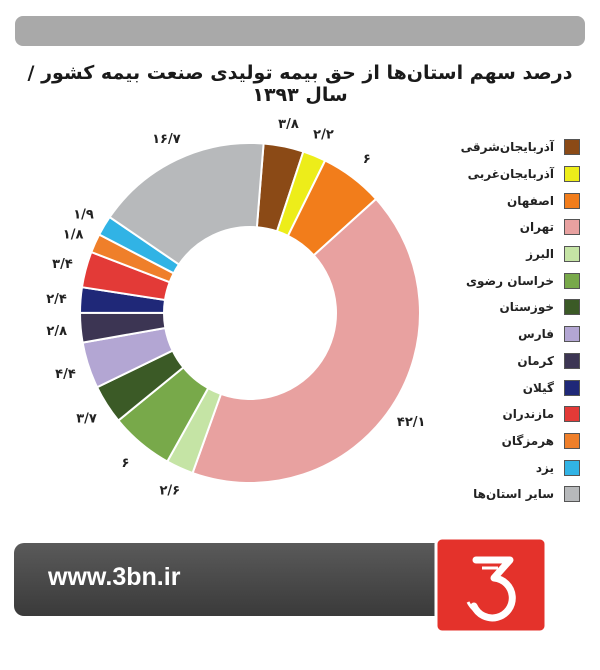  What do you see at coordinates (86, 418) in the screenshot?
I see `slice-data-label: ۳/۷` at bounding box center [86, 418].